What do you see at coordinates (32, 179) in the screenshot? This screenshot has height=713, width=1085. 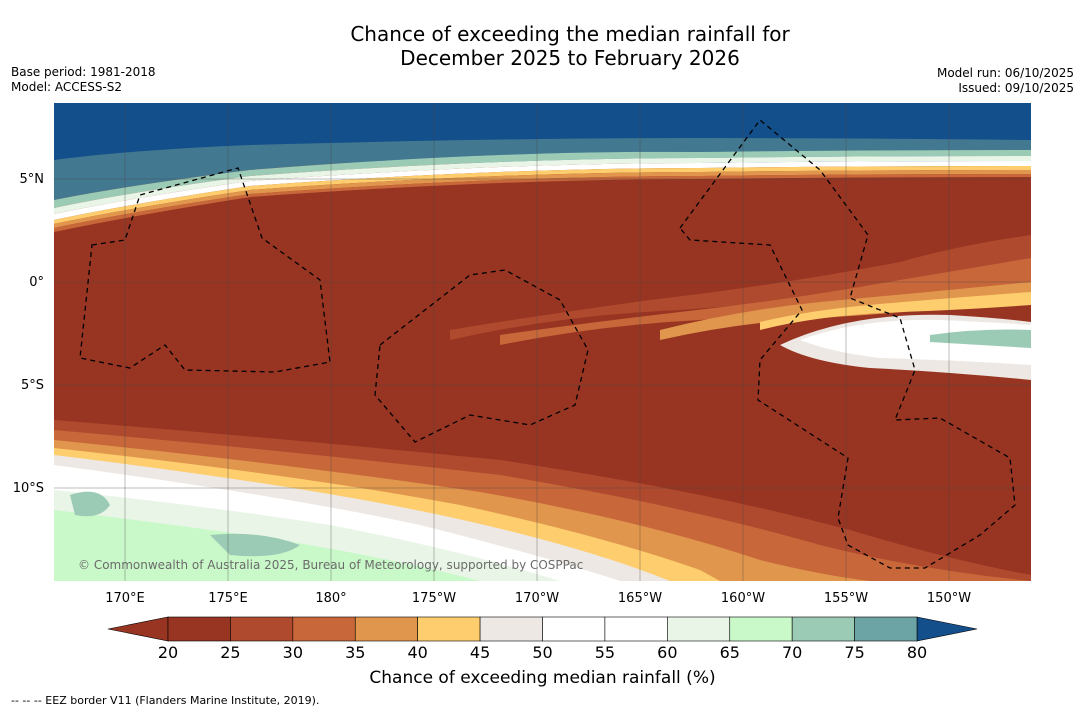 I see `lat-label-5n: 5°N` at bounding box center [32, 179].